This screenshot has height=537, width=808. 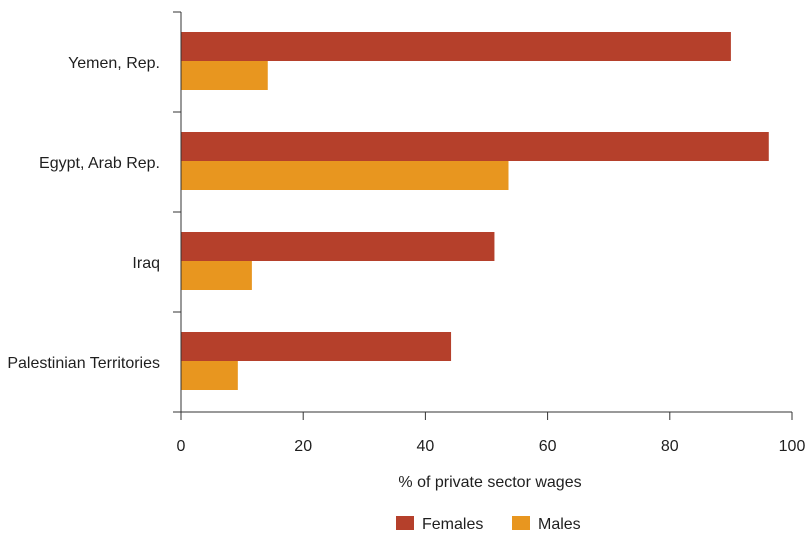 I want to click on legend: Females Males, so click(x=488, y=524).